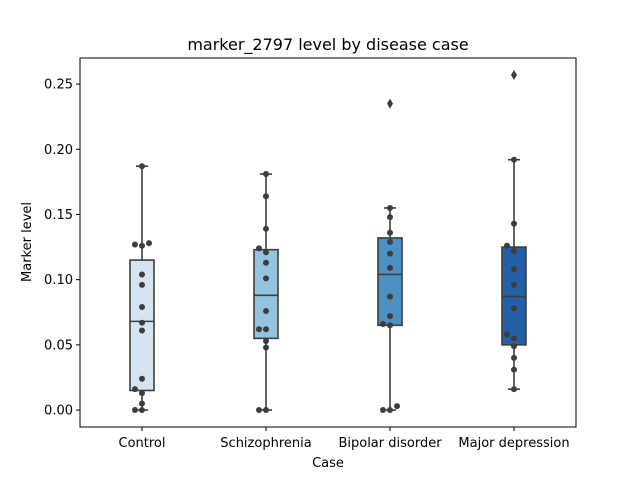 The height and width of the screenshot is (480, 640). Describe the element at coordinates (58, 150) in the screenshot. I see `y-tick-label: 0.20` at that location.